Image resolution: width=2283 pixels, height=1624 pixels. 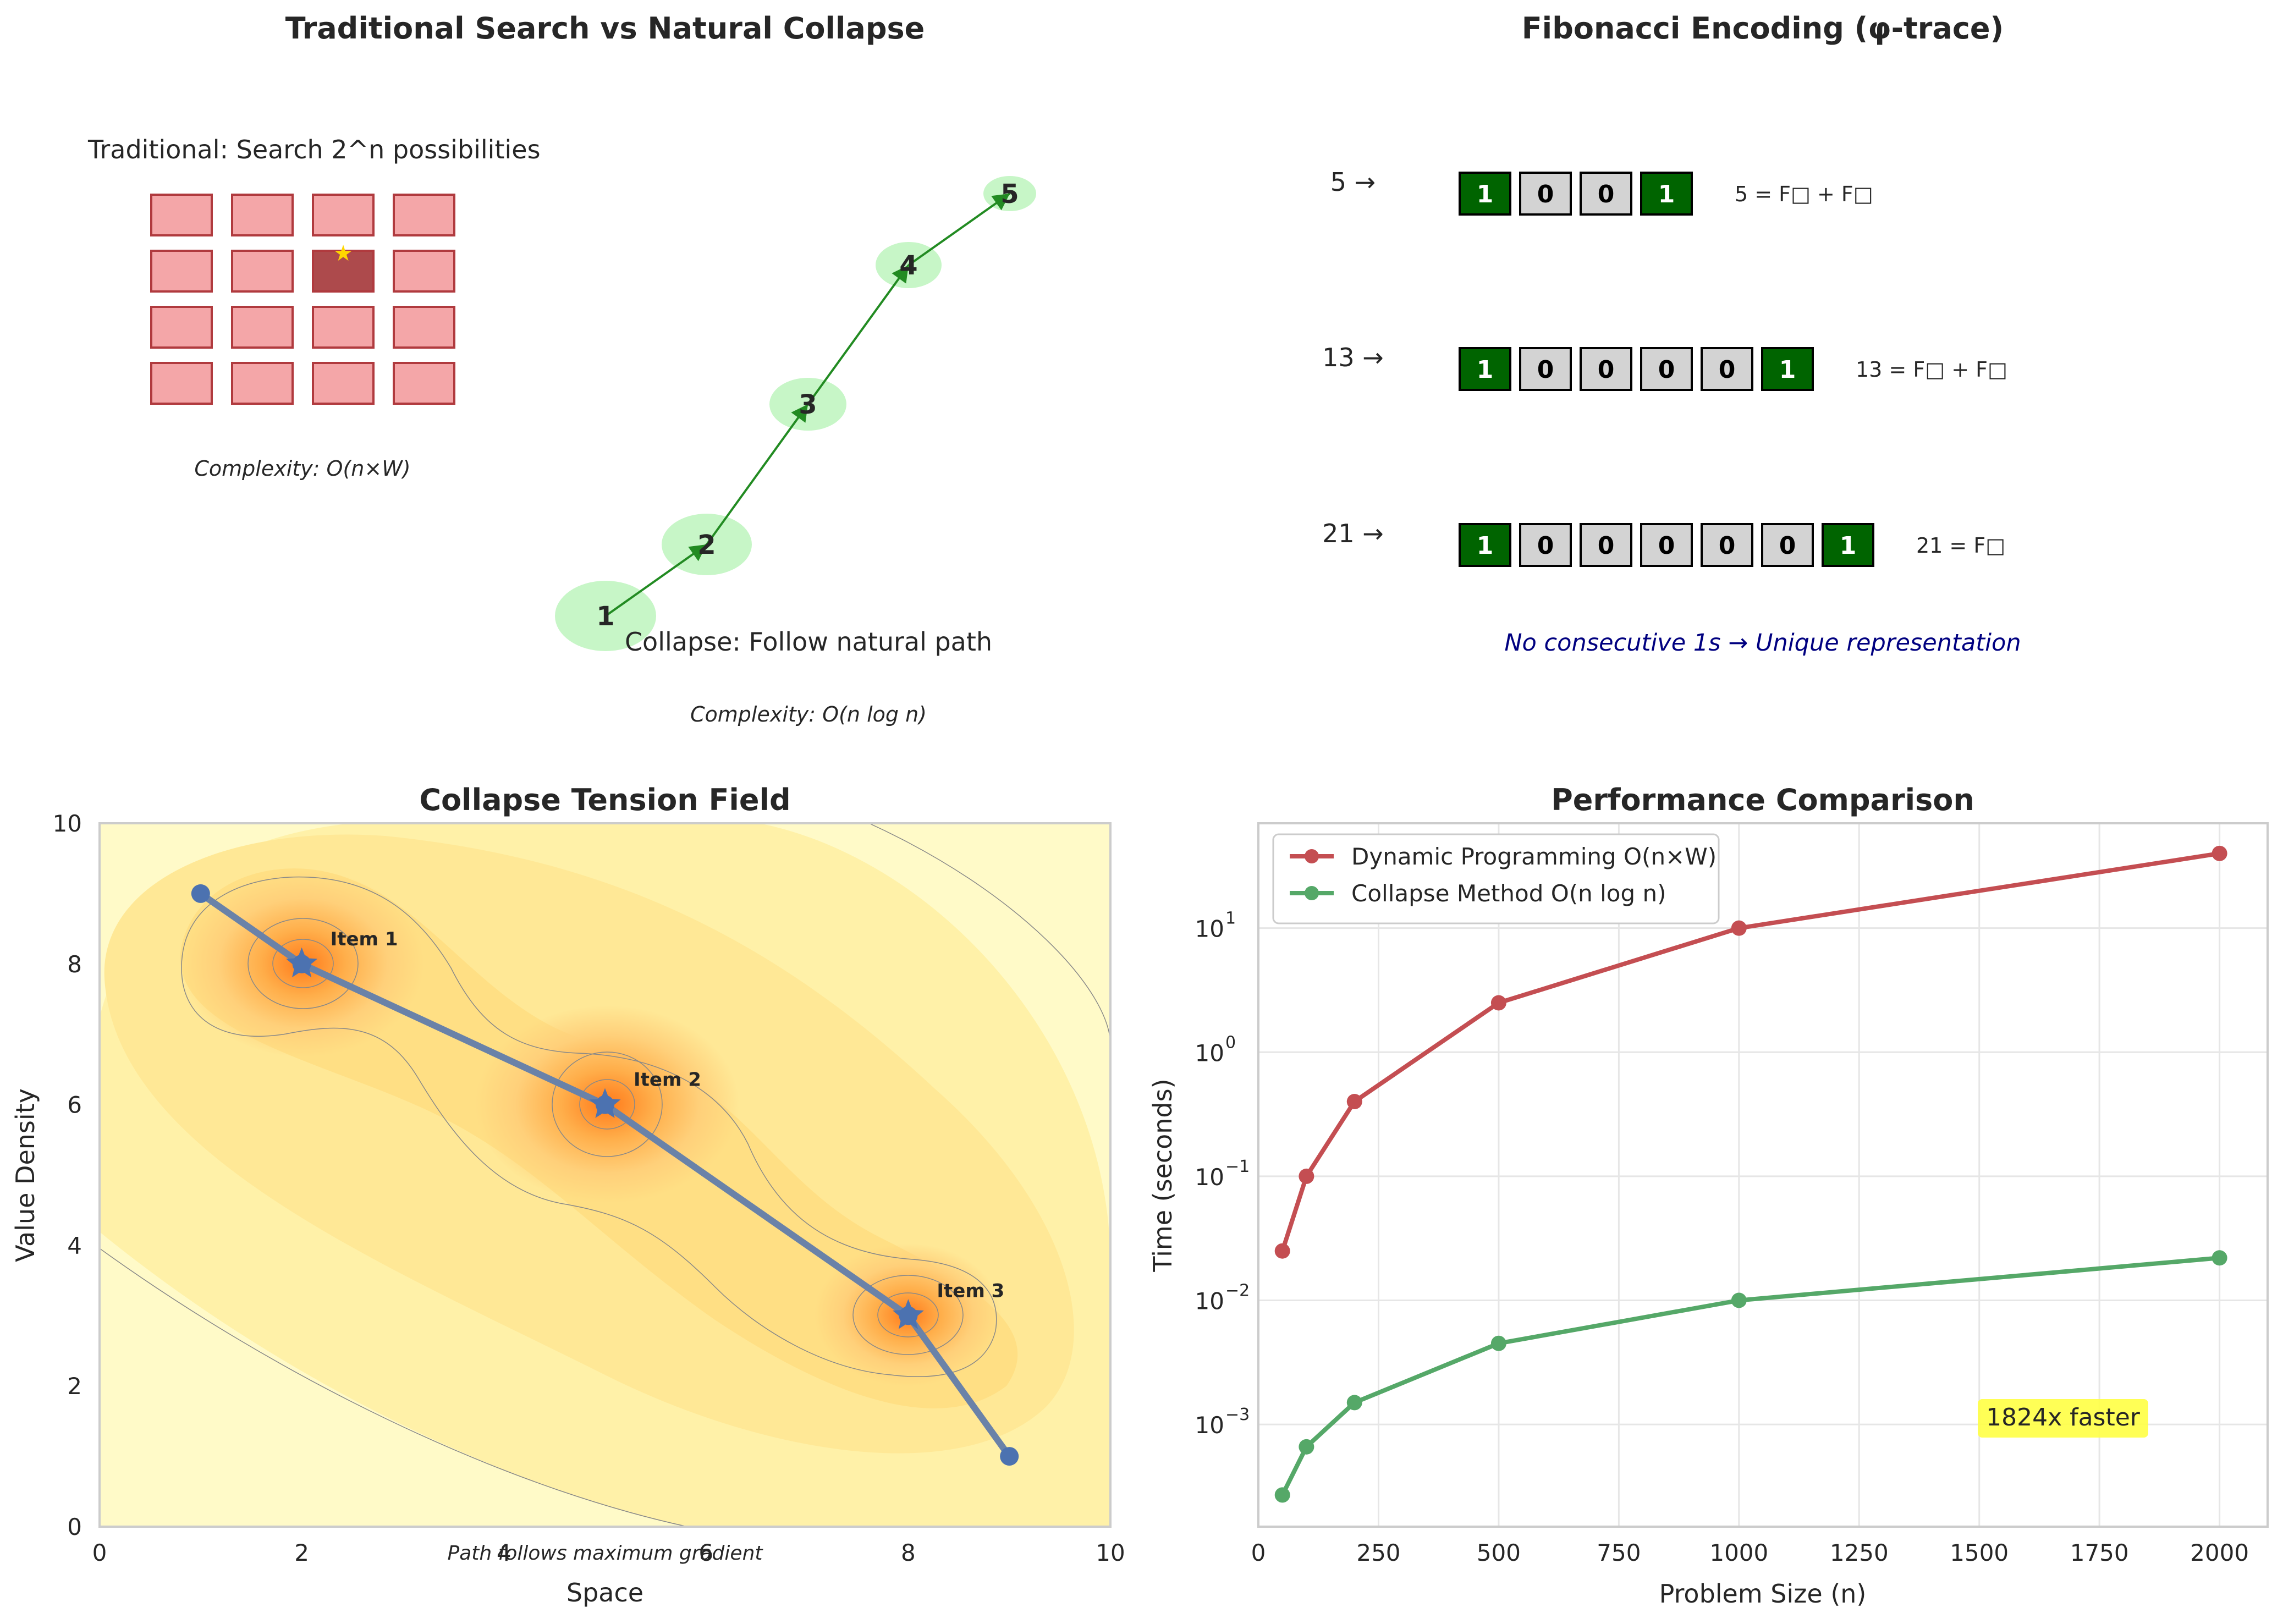 What do you see at coordinates (1763, 28) in the screenshot?
I see `panel-fibonacci-title: Fibonacci Encoding (φ-trace)` at bounding box center [1763, 28].